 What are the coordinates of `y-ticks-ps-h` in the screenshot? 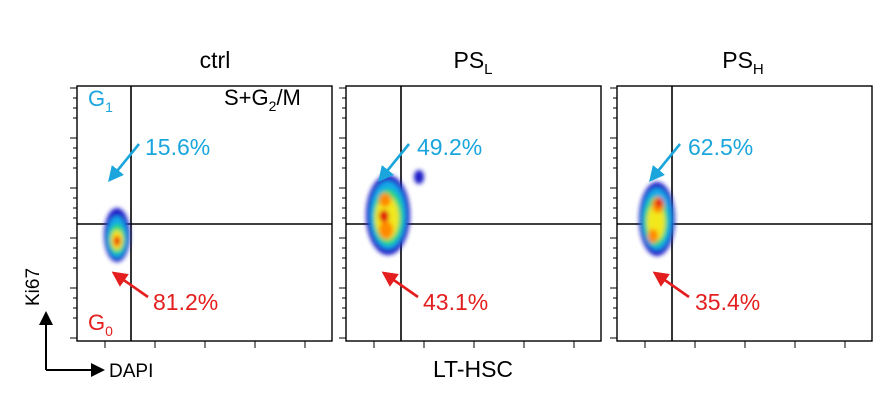 It's located at (613, 213).